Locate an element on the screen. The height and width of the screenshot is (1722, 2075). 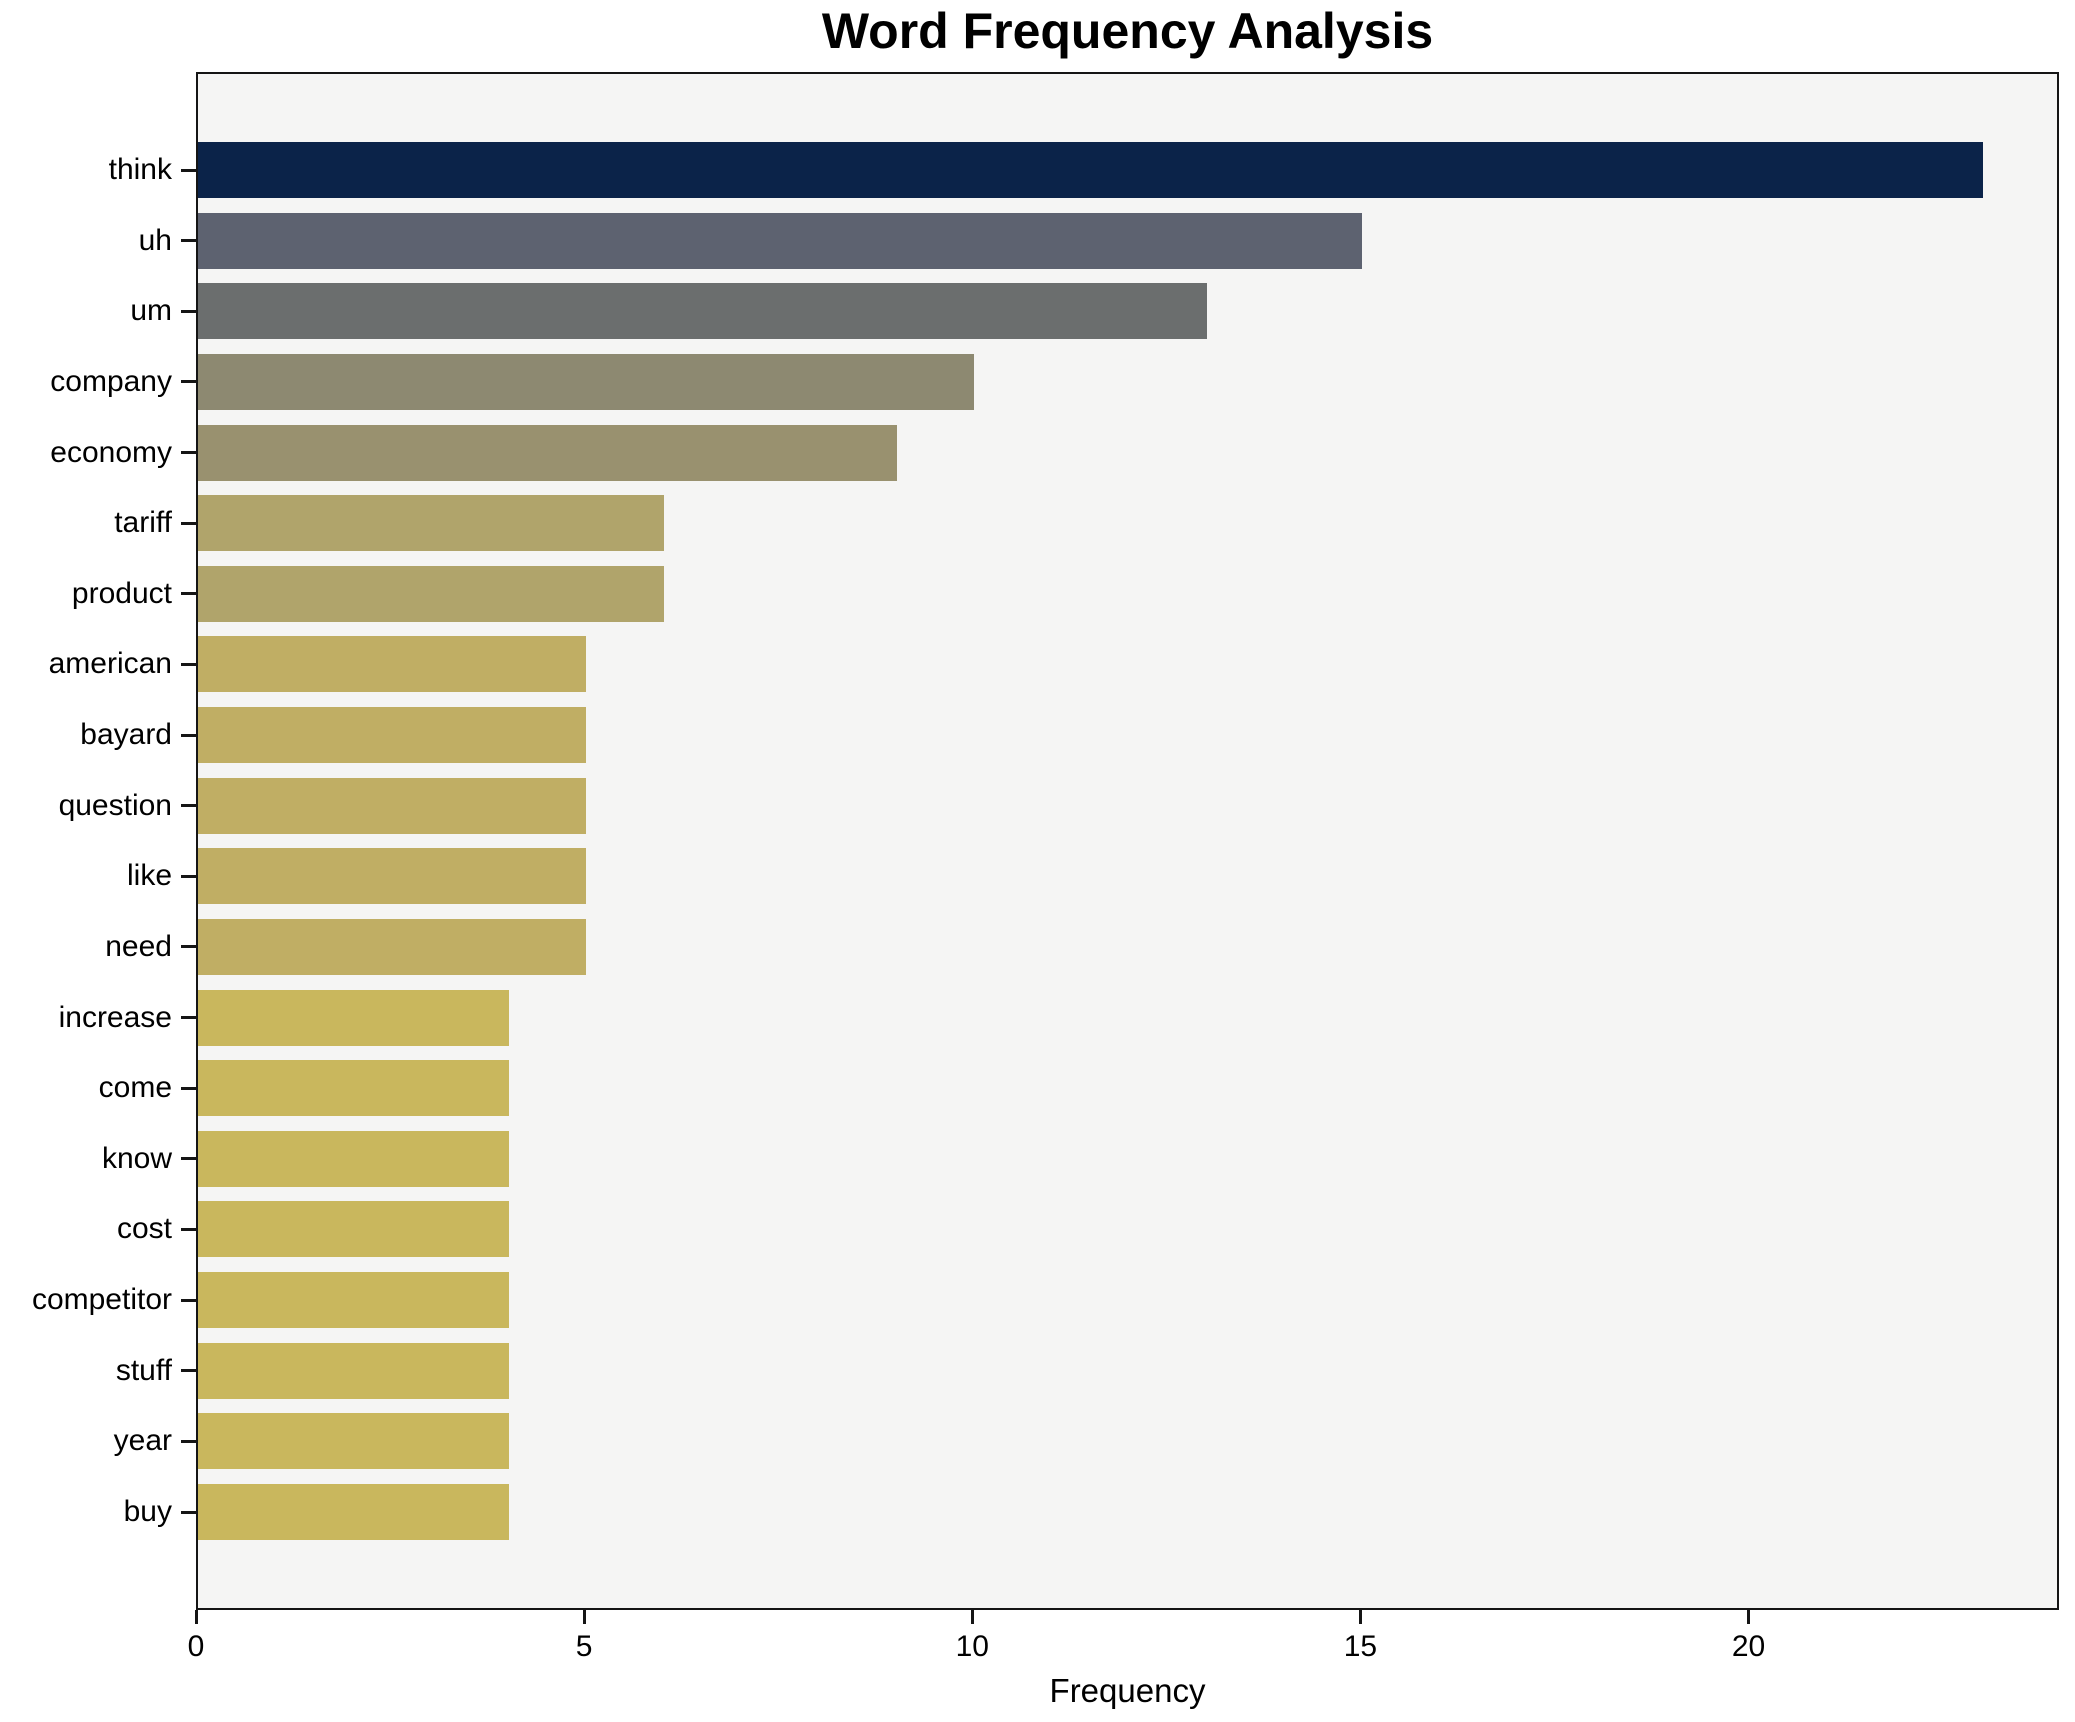
x-tick-label-10: 10 is located at coordinates (972, 1646).